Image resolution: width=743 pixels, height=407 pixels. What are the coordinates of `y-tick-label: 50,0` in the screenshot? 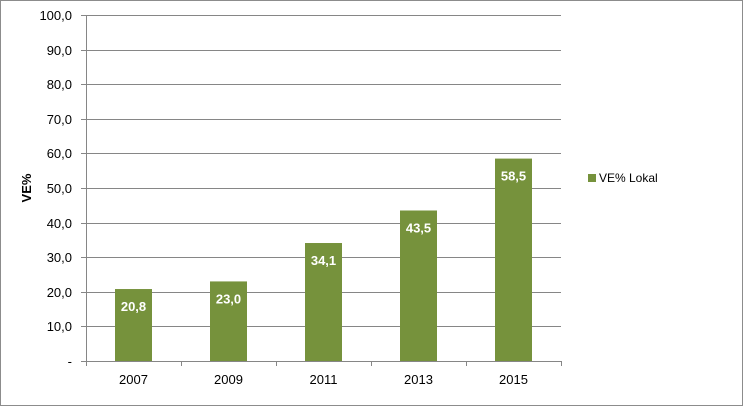 It's located at (59, 188).